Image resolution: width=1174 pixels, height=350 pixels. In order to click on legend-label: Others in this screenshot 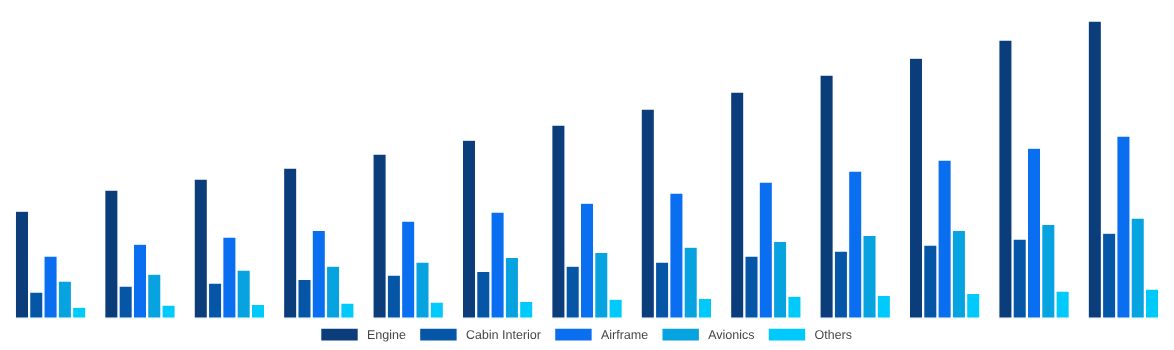, I will do `click(833, 334)`.